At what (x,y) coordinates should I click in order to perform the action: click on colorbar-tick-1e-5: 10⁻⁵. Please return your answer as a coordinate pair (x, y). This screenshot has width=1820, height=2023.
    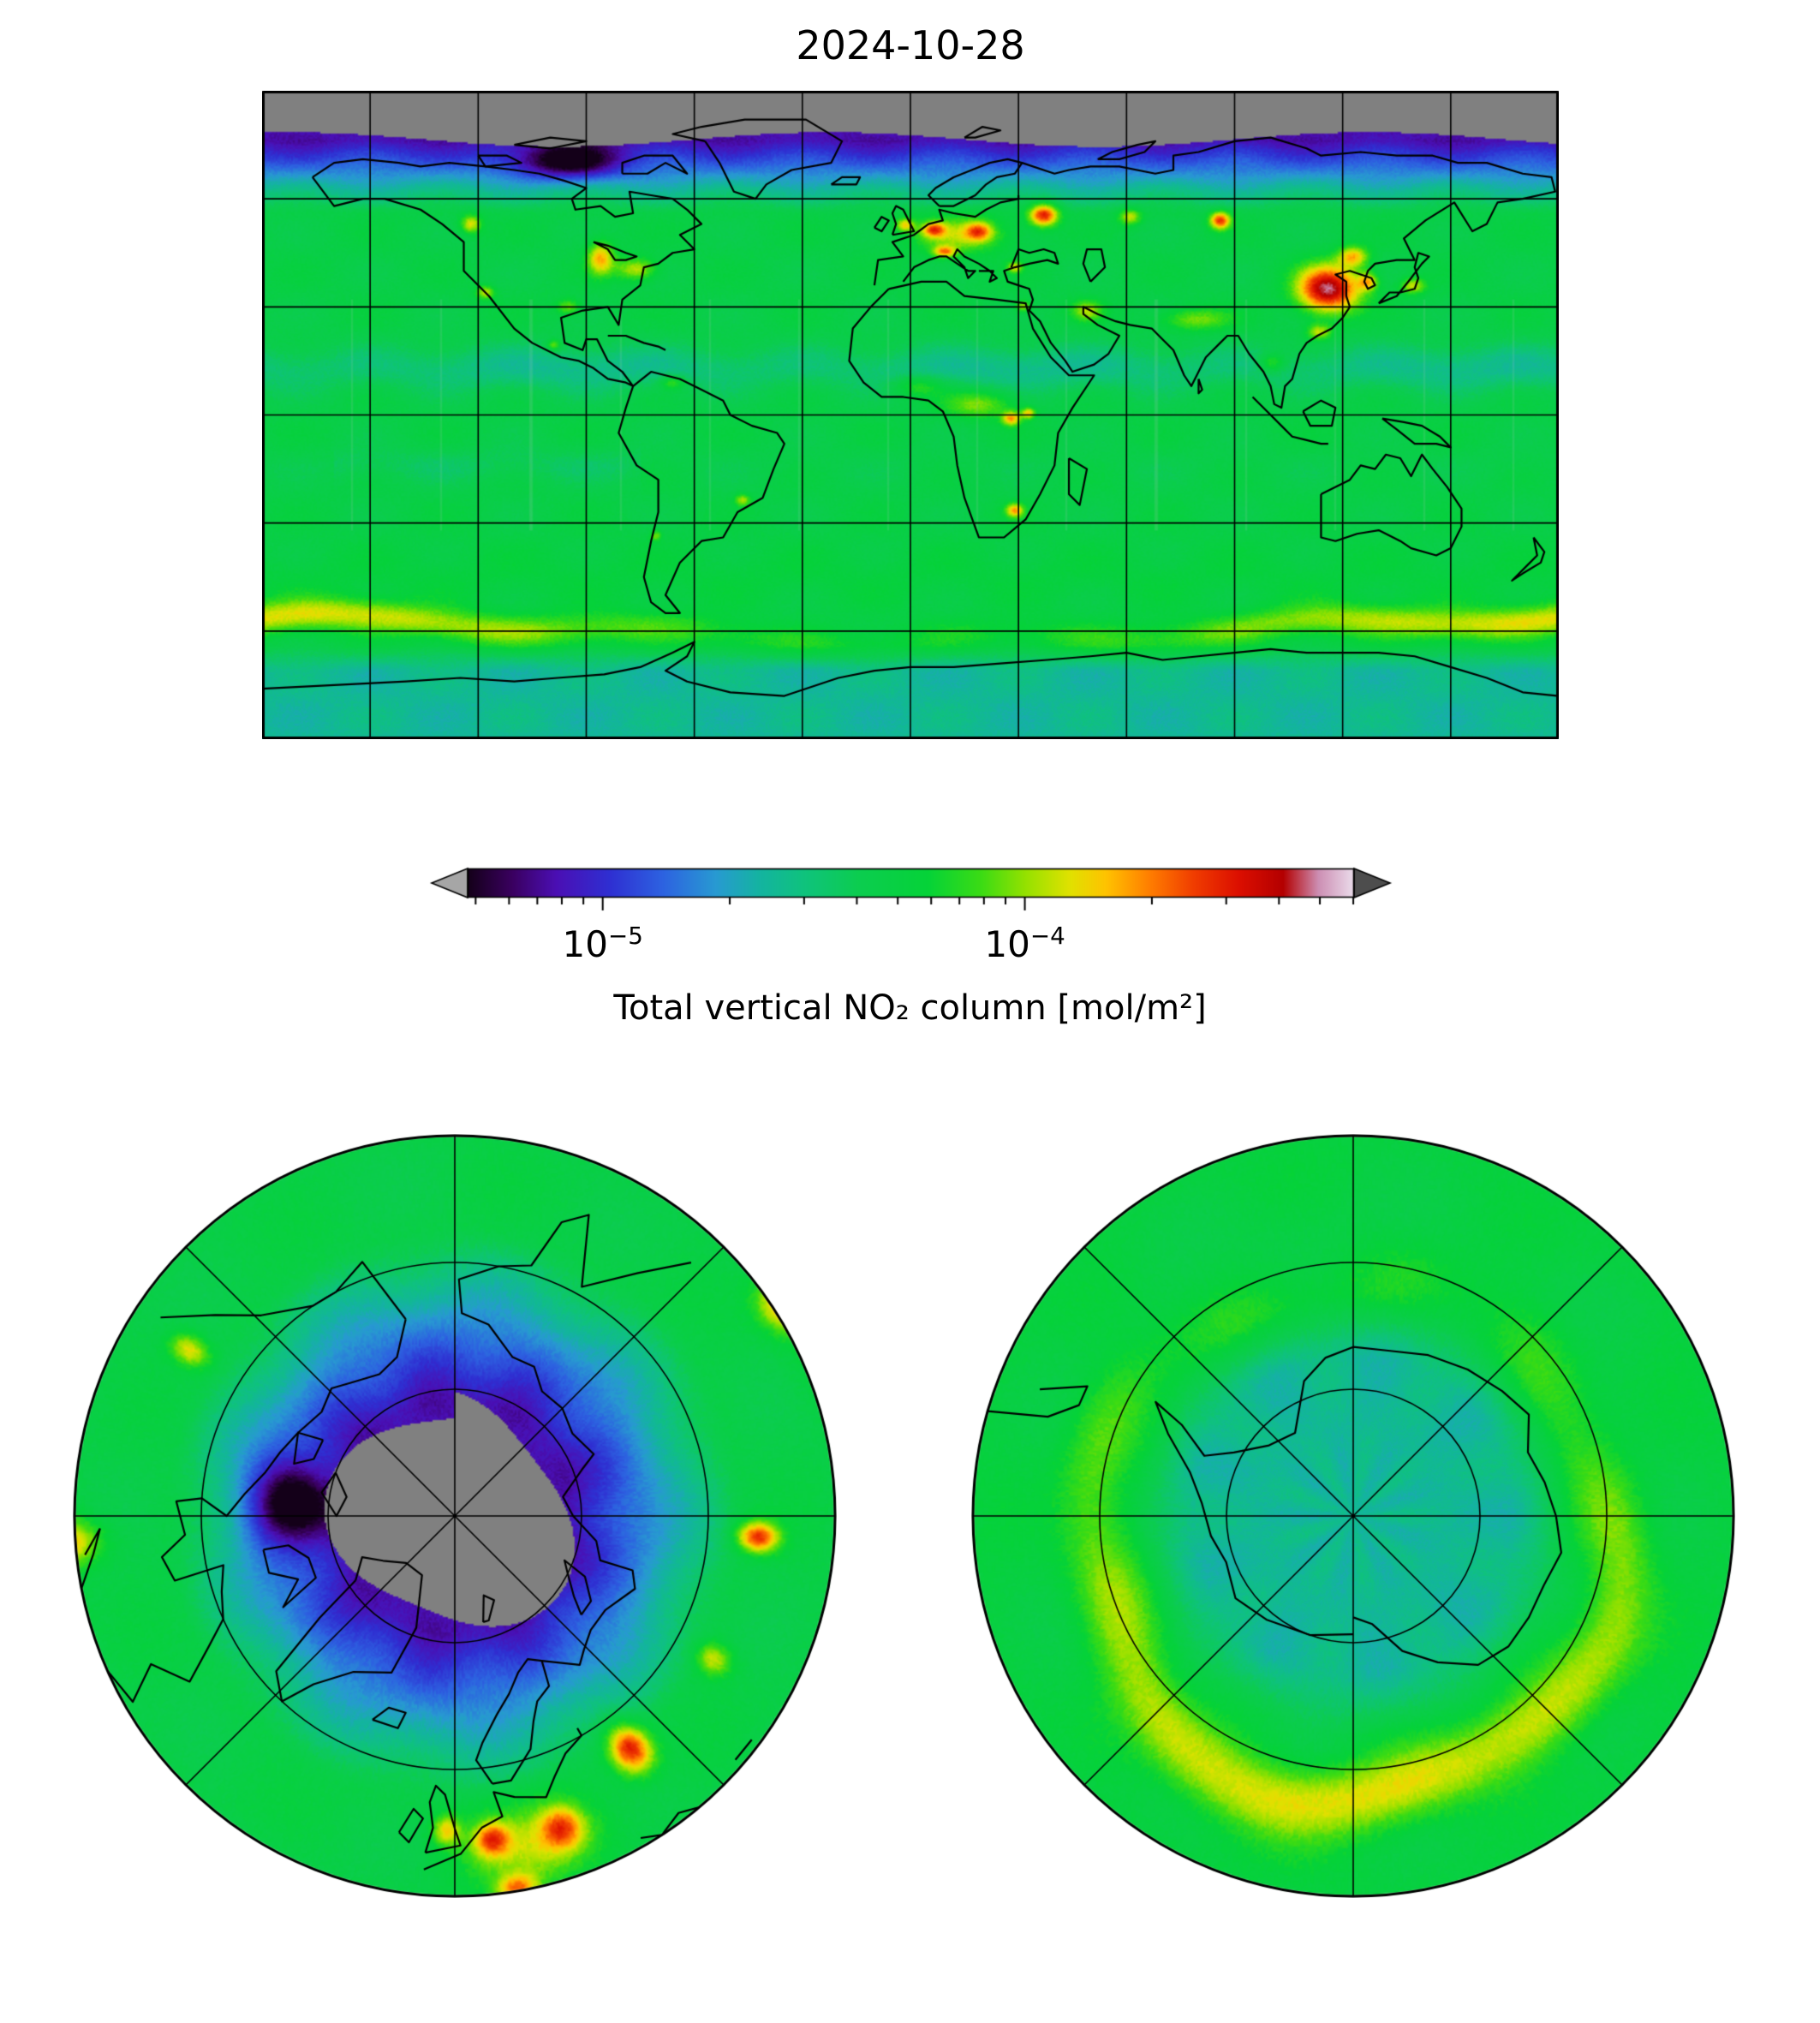
    Looking at the image, I should click on (603, 943).